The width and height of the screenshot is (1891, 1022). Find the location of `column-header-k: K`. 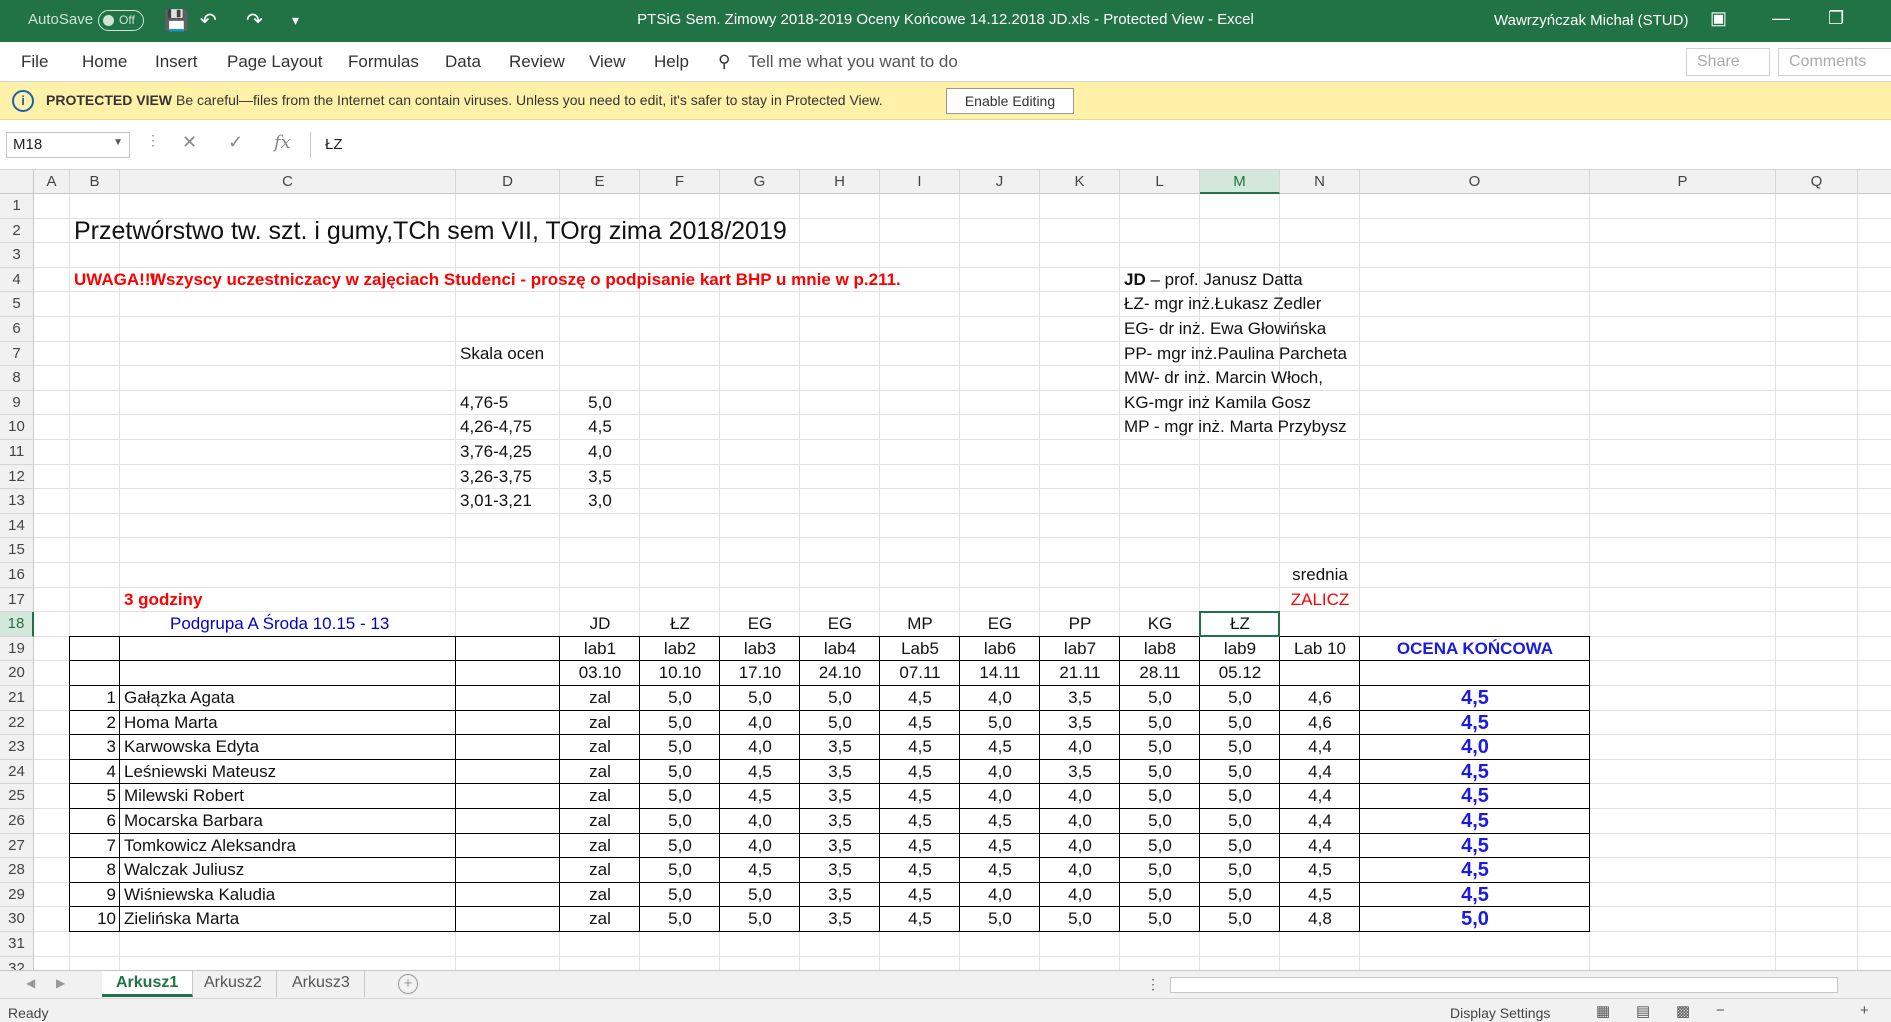

column-header-k: K is located at coordinates (1080, 182).